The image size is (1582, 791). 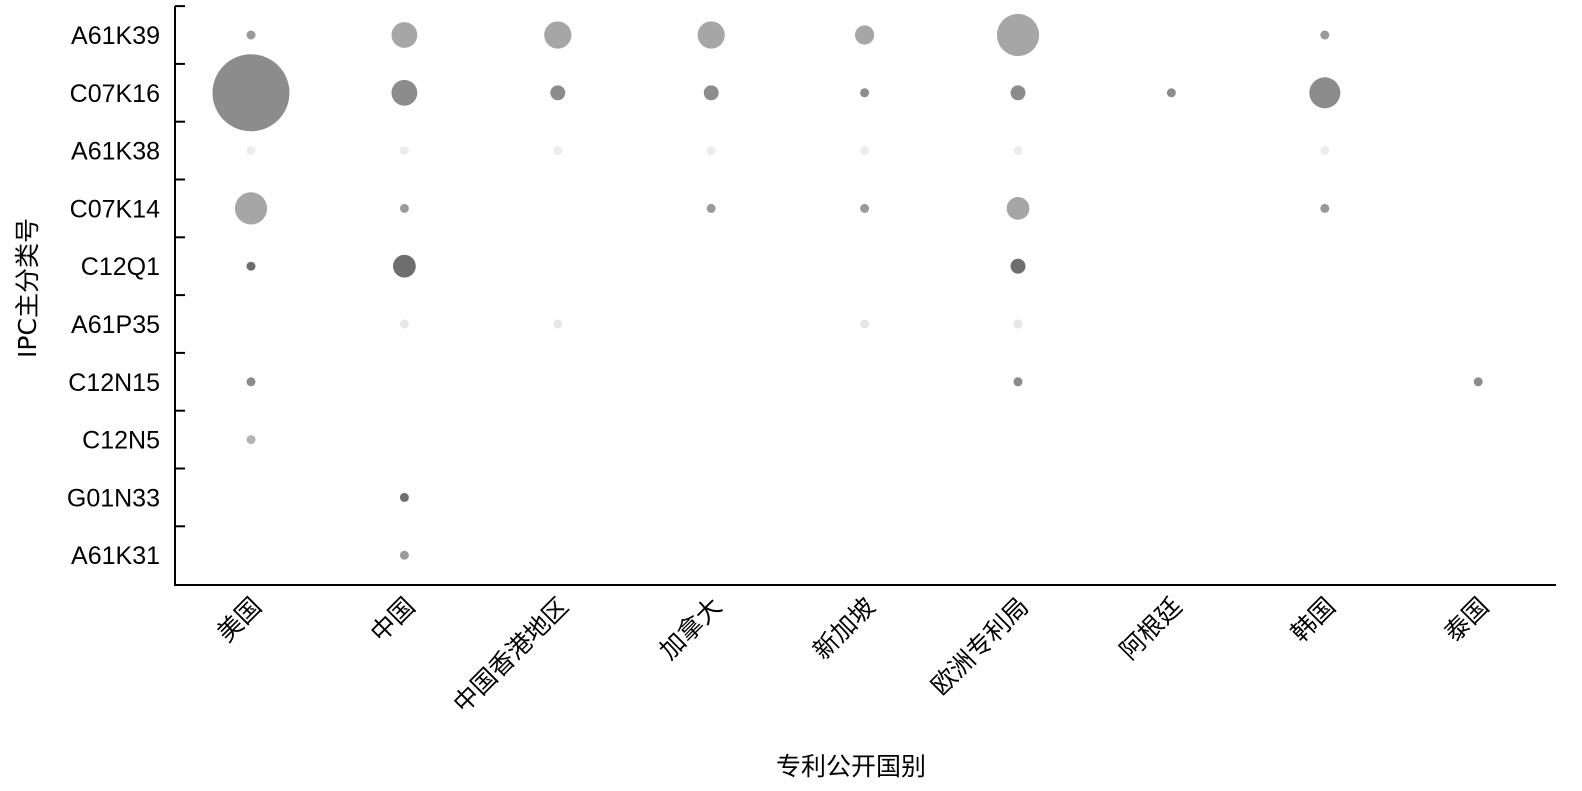 What do you see at coordinates (1151, 629) in the screenshot?
I see `x-tick-label: 阿根廷` at bounding box center [1151, 629].